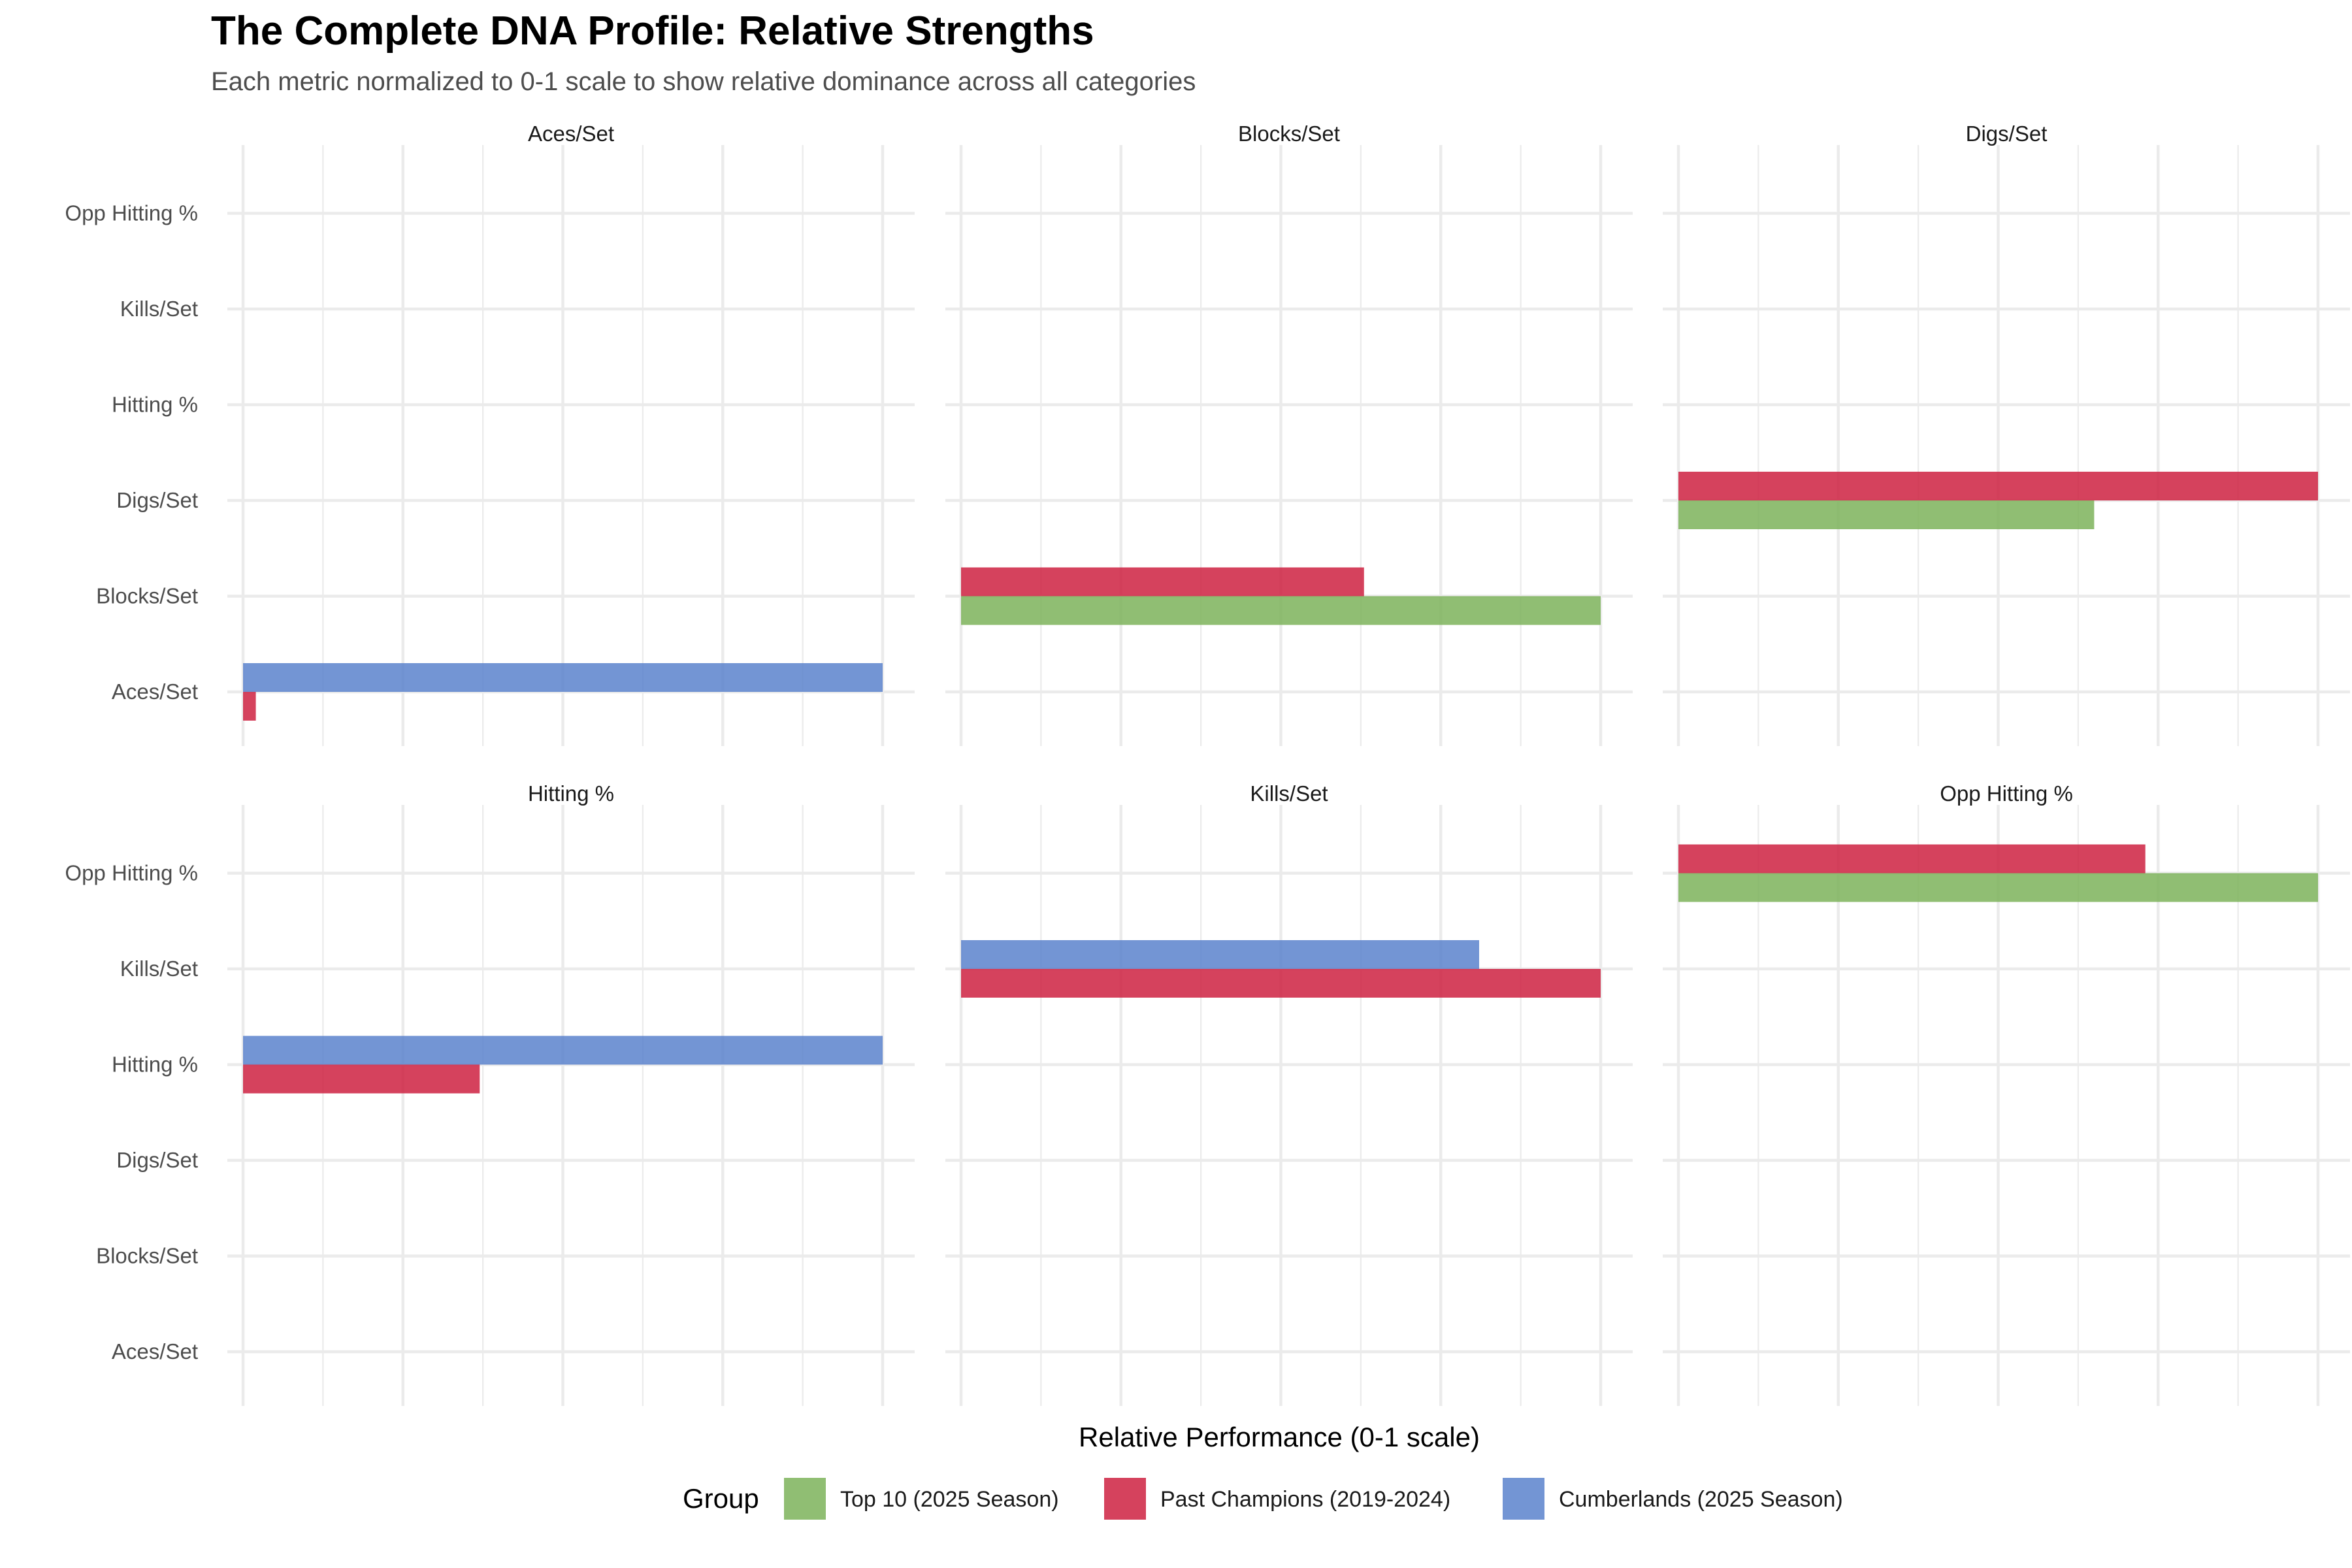  I want to click on legend-label: Cumberlands (2025 Season), so click(1701, 1499).